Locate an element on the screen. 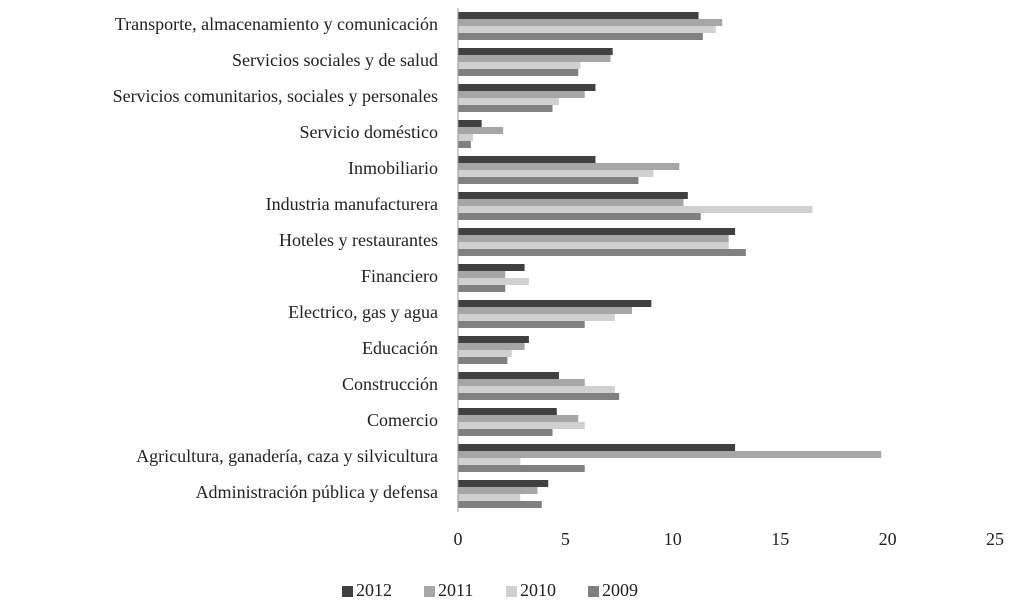 The height and width of the screenshot is (604, 1009). x-tick-label: 25 is located at coordinates (995, 539).